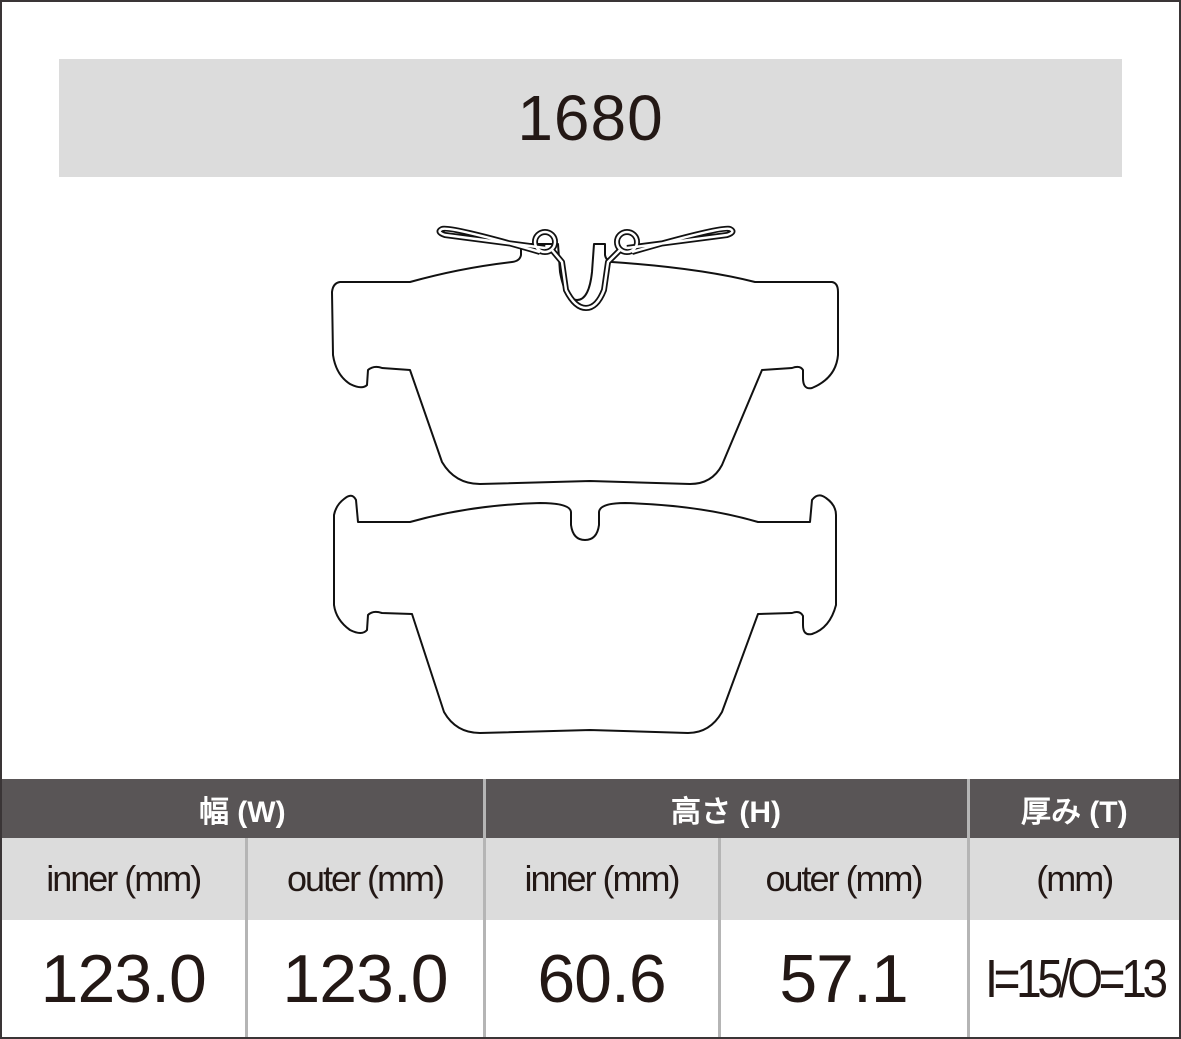 The image size is (1181, 1039). Describe the element at coordinates (1073, 808) in the screenshot. I see `thickness-header: 厚み (T)` at that location.